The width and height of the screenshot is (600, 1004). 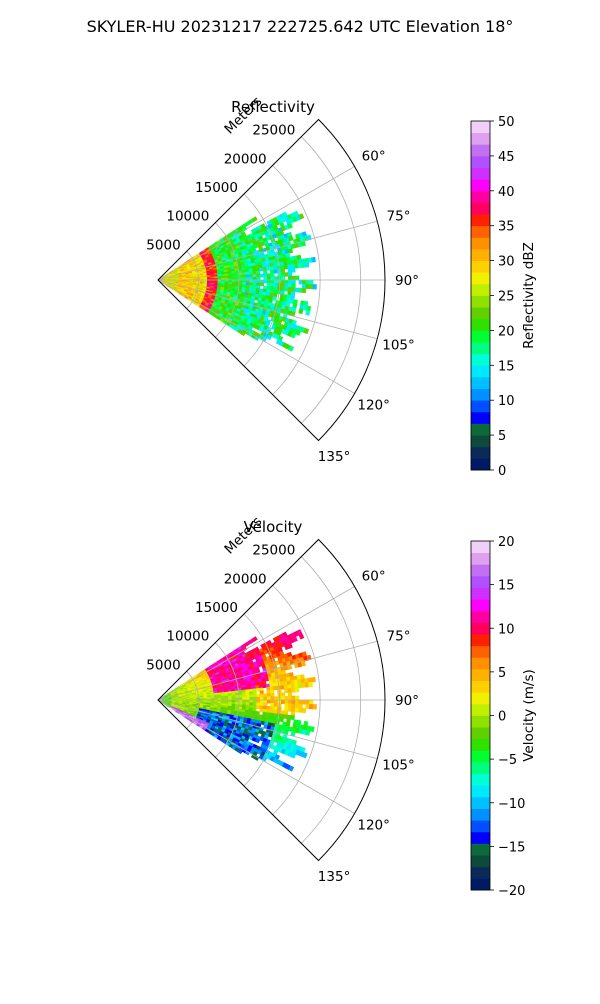 What do you see at coordinates (273, 551) in the screenshot?
I see `radial-tick-label: 25000` at bounding box center [273, 551].